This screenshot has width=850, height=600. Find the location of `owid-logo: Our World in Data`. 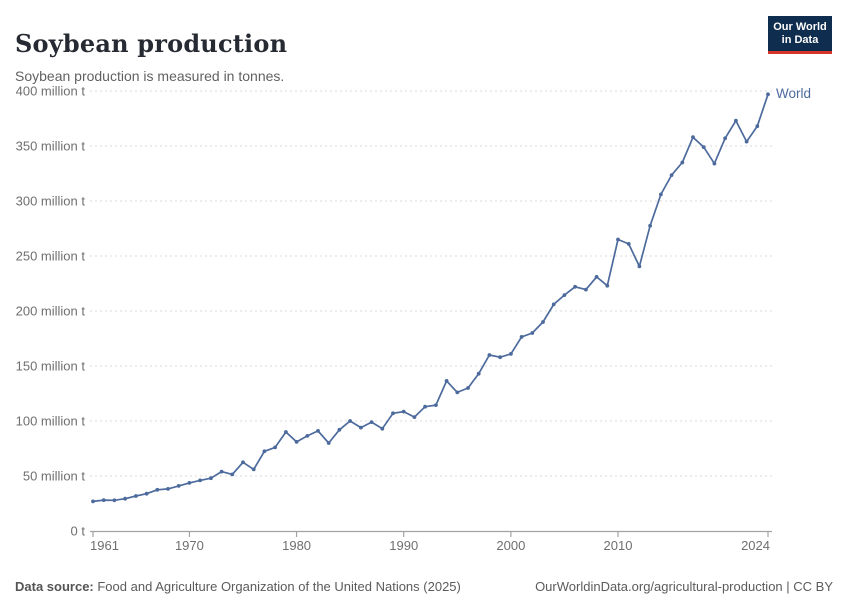

owid-logo: Our World in Data is located at coordinates (800, 35).